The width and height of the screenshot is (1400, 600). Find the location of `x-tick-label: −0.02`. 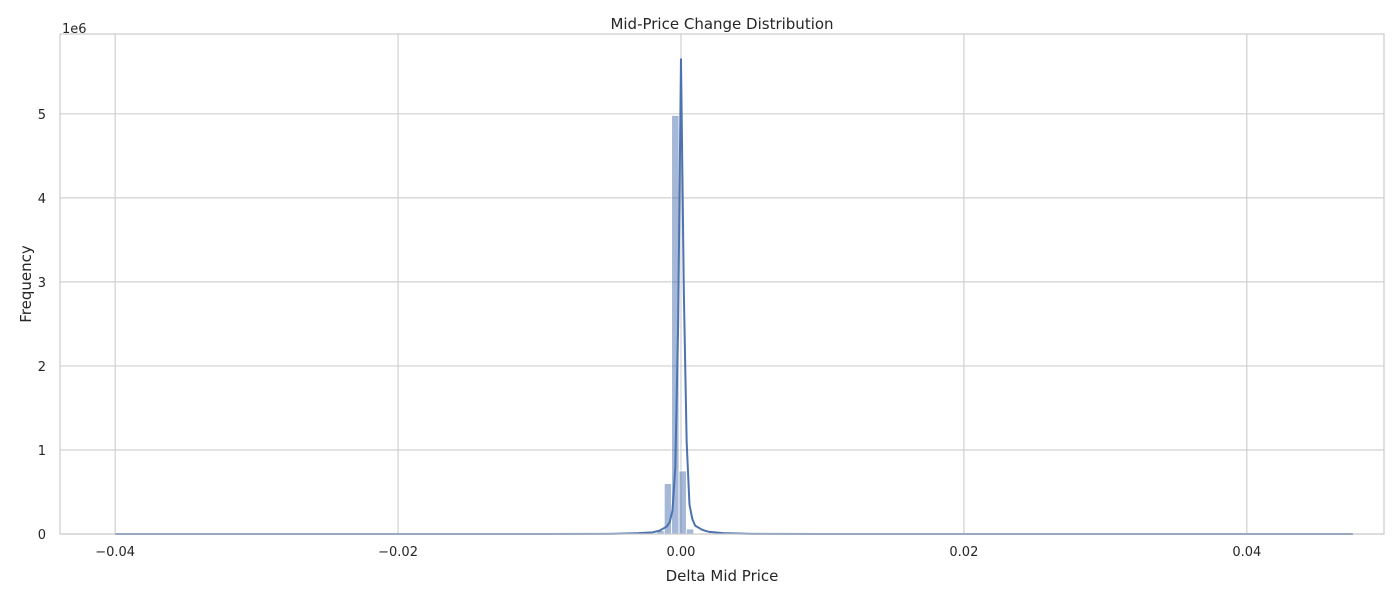

x-tick-label: −0.02 is located at coordinates (398, 552).